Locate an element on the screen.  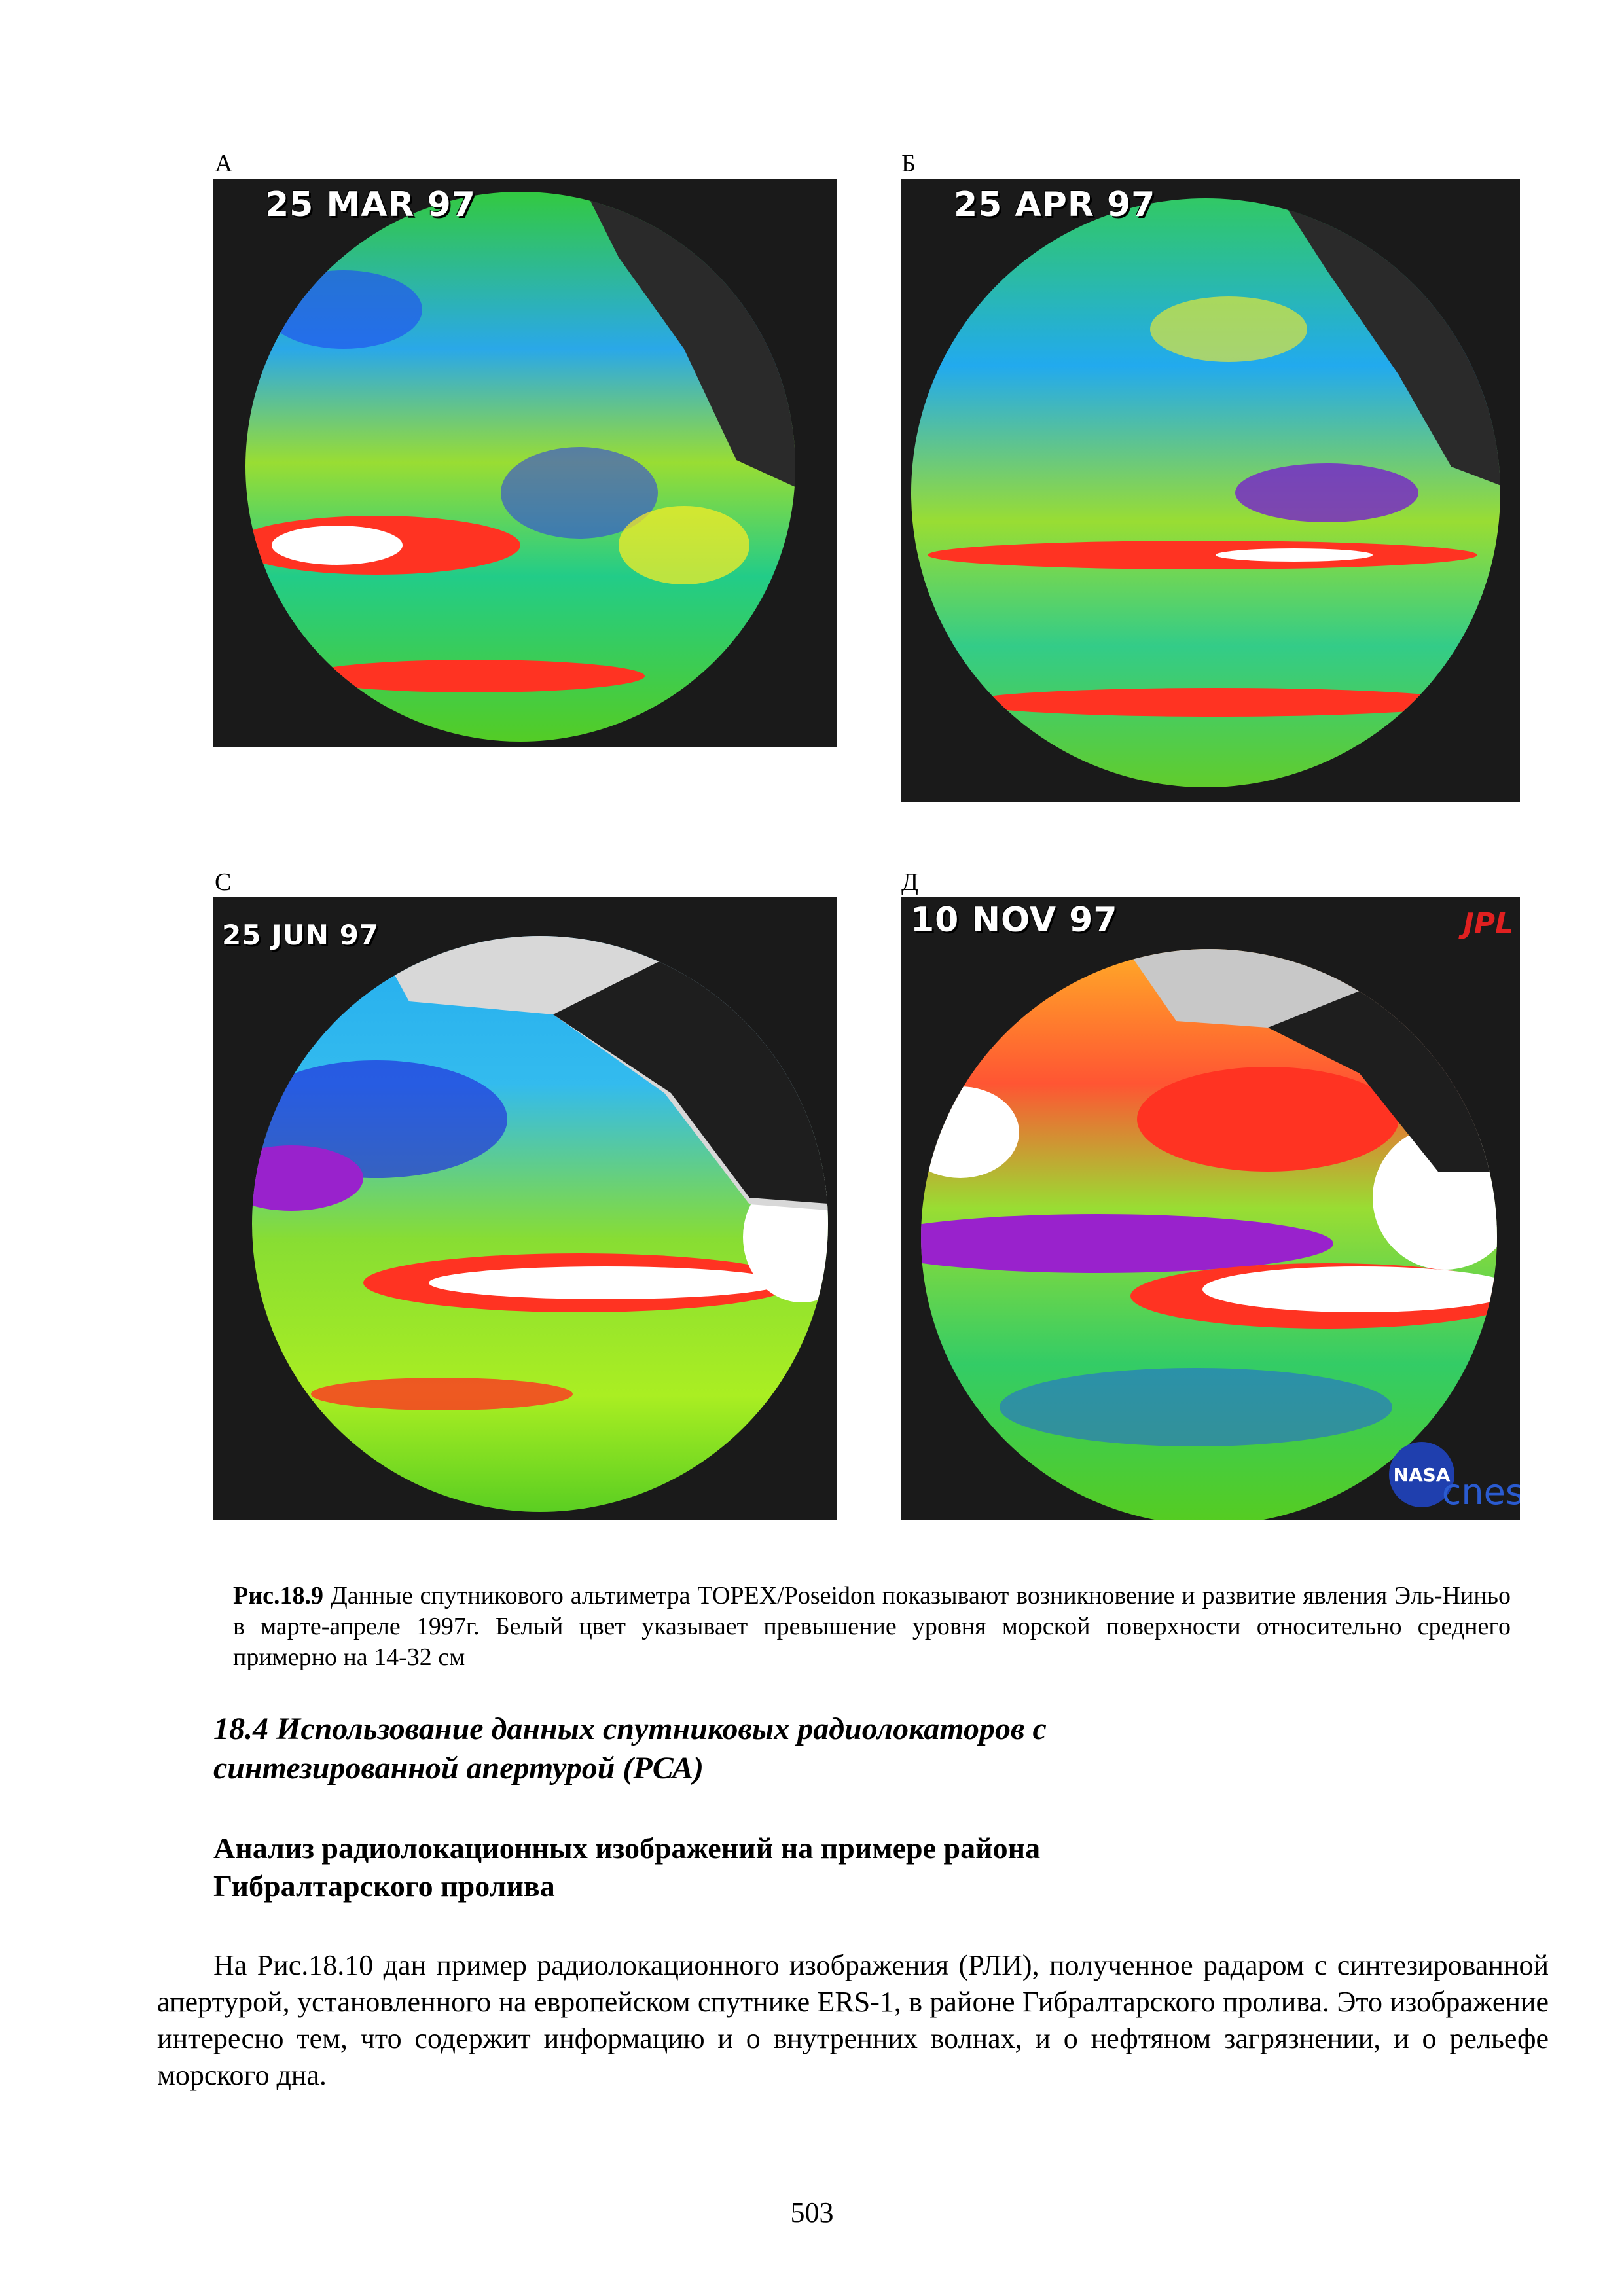
panel-c-image: 25 JUN 97 is located at coordinates (525, 1208).